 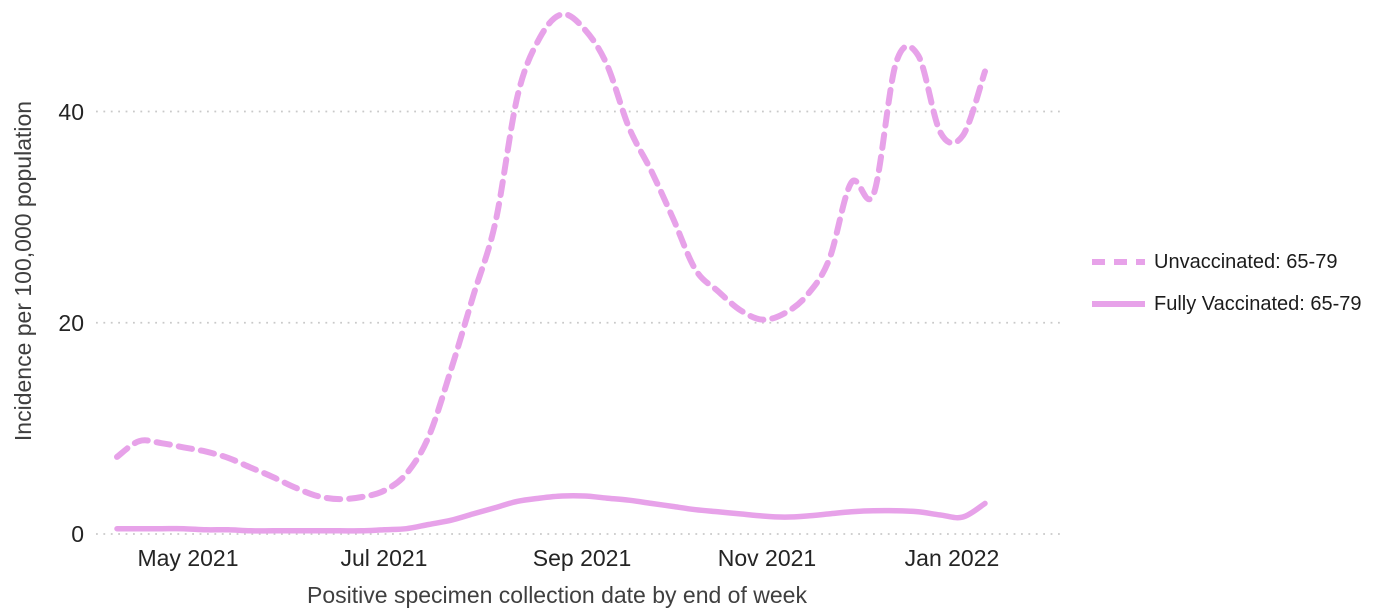 I want to click on x-tick-label: Jul 2021, so click(x=384, y=558).